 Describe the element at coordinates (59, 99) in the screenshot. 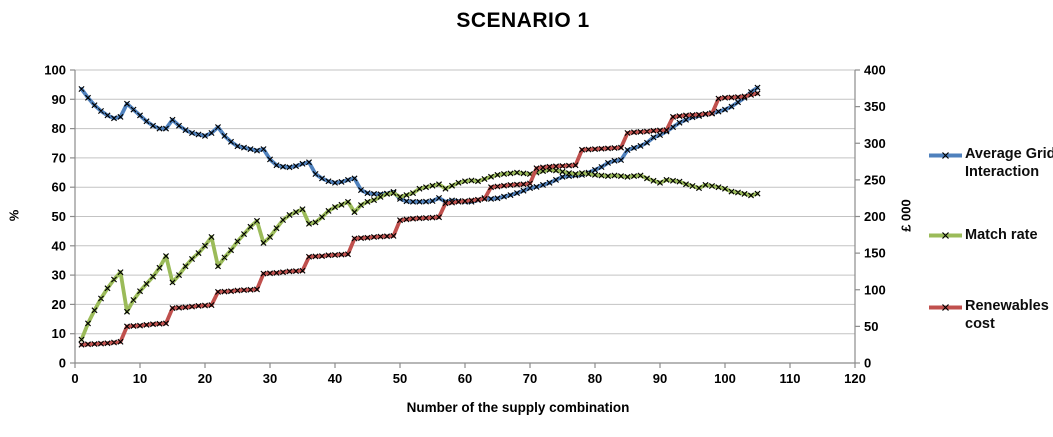

I see `y-left-tick-label: 90` at that location.